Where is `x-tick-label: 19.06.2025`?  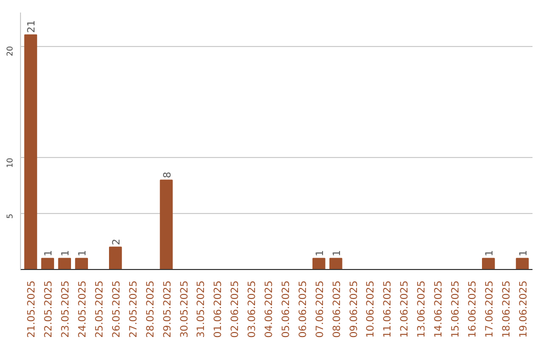
x-tick-label: 19.06.2025 is located at coordinates (524, 309).